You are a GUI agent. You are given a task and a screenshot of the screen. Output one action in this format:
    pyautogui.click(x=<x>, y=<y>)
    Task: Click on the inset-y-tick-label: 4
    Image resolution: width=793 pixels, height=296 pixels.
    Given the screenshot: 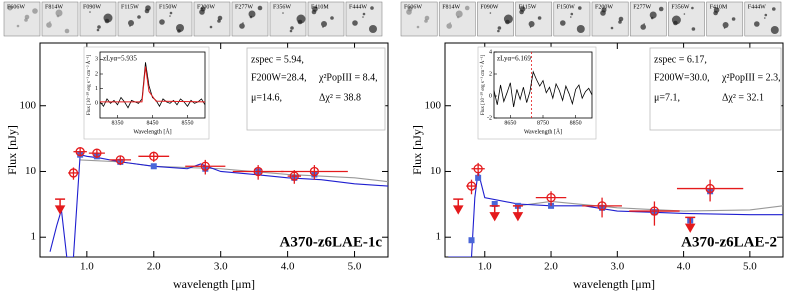 What is the action you would take?
    pyautogui.click(x=490, y=52)
    